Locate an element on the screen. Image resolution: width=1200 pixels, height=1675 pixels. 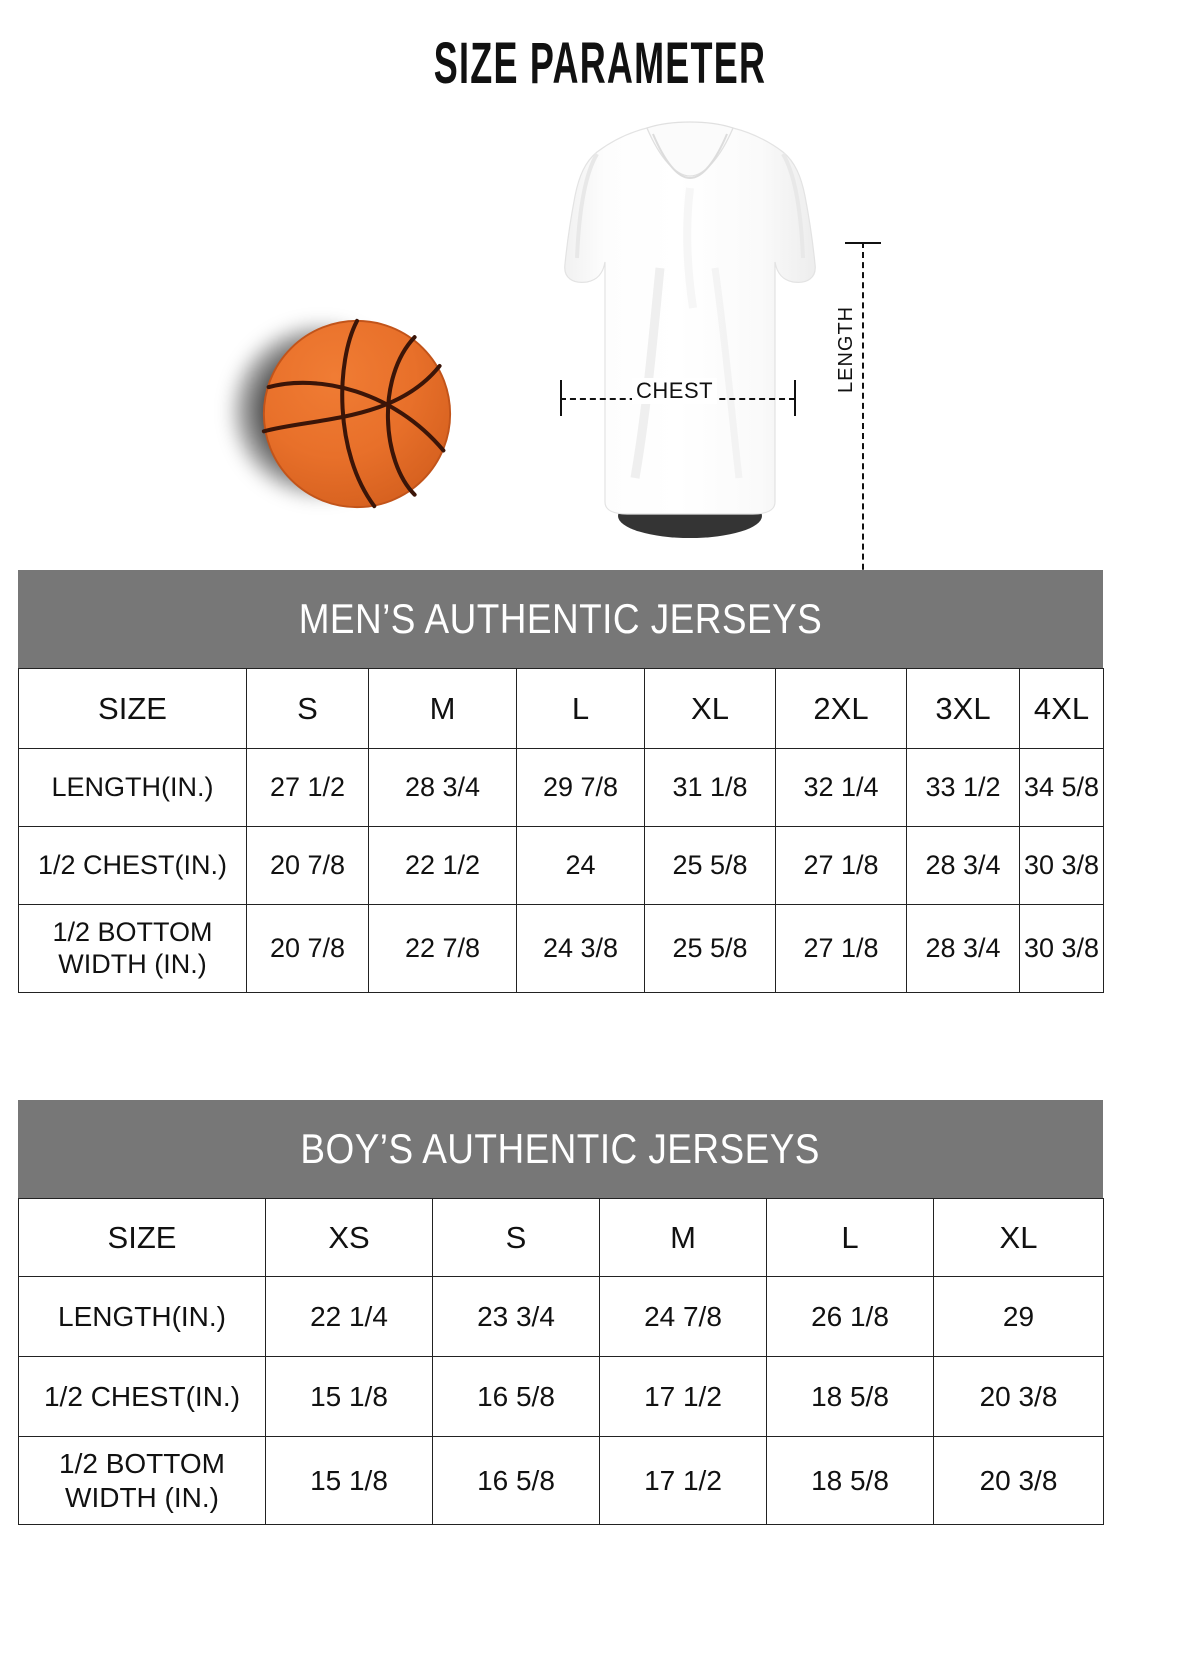
cell-chest-s: 16 5/8 is located at coordinates (516, 1396).